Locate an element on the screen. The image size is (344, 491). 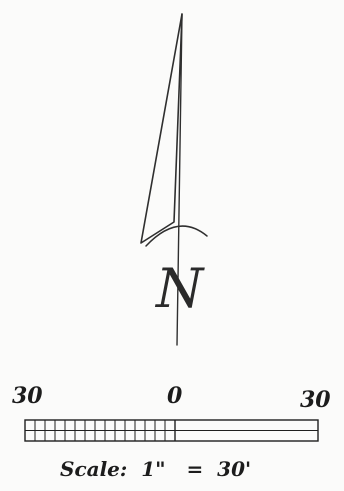
north-label: N is located at coordinates (180, 288).